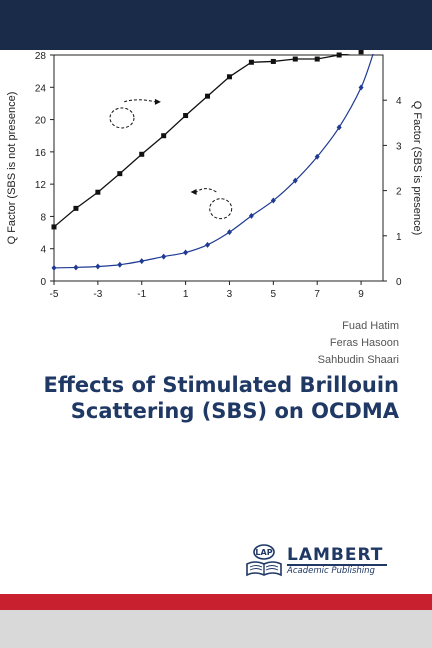 This screenshot has width=432, height=648. What do you see at coordinates (364, 343) in the screenshot?
I see `author-name: Feras Hasoon` at bounding box center [364, 343].